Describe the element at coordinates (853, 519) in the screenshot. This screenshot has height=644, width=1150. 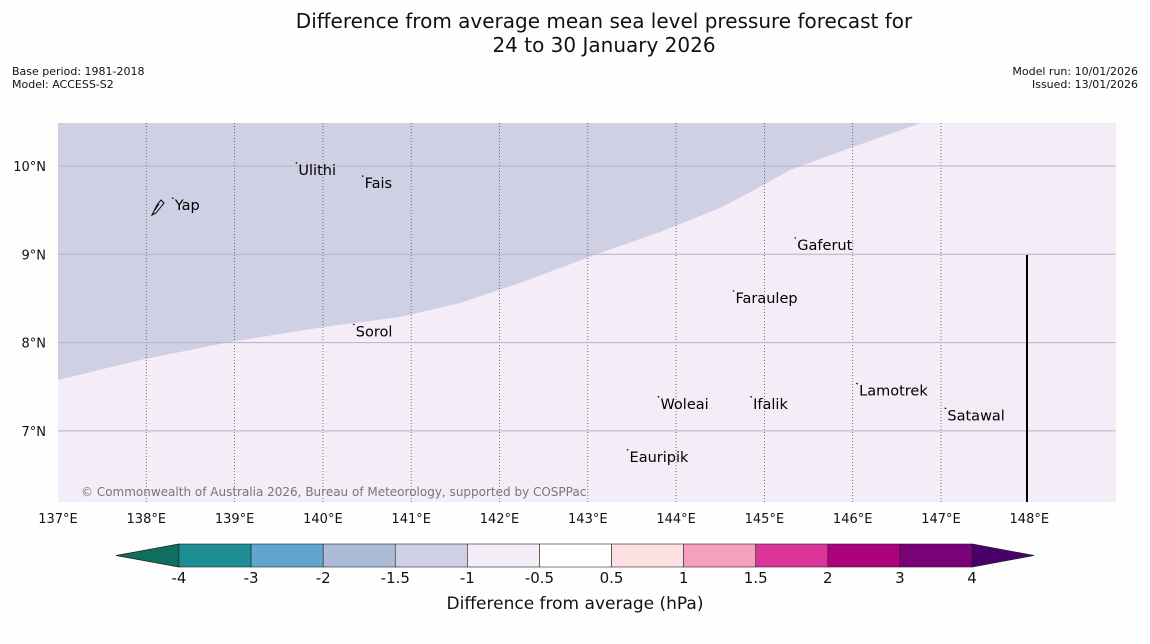
I see `longitude-tick-label: 146°E` at that location.